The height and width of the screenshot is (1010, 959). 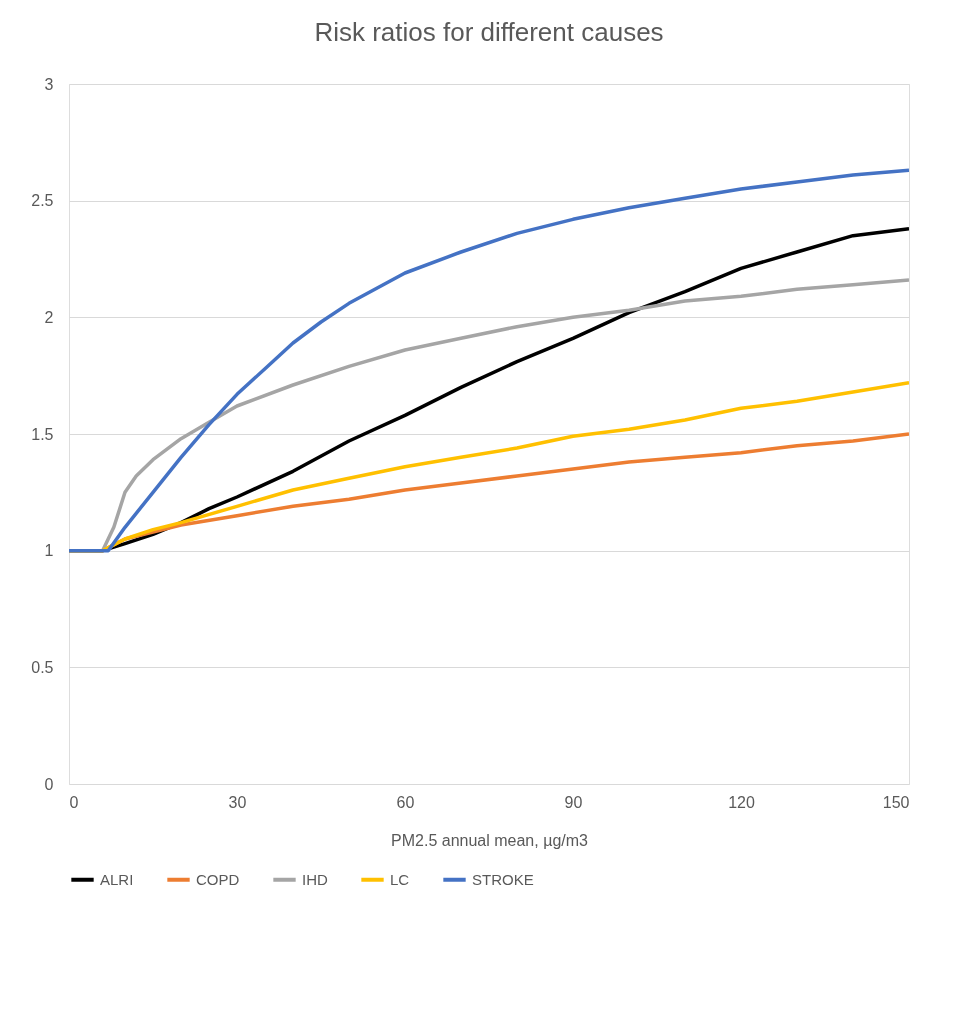 I want to click on y-tick-label: 2, so click(x=49, y=317).